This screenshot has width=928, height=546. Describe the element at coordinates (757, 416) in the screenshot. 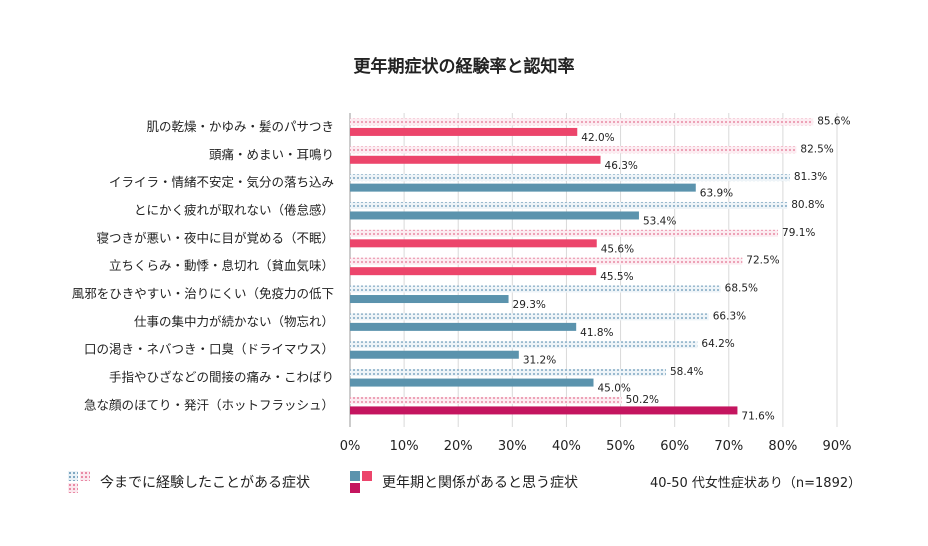

I see `data-label-related: 71.6%` at that location.